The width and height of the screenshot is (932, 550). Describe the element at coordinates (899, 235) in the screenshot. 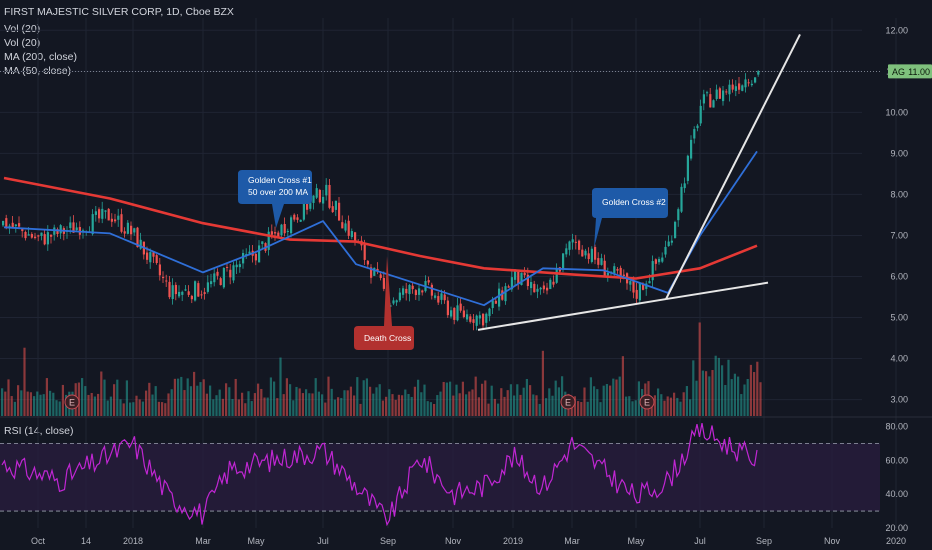

I see `price-tick-label: 7.00` at that location.